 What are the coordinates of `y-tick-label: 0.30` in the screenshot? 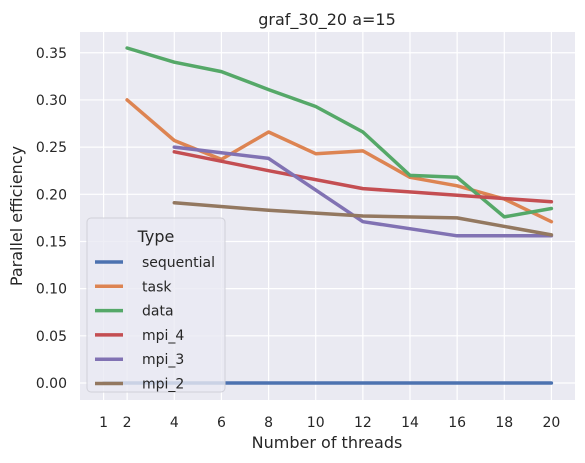 It's located at (51, 101).